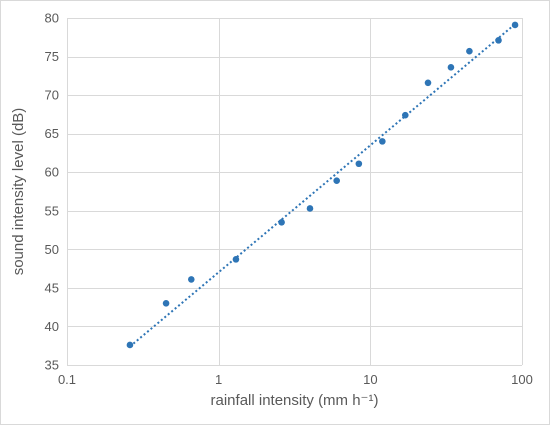 The image size is (550, 426). I want to click on x-tick-label: 100, so click(522, 379).